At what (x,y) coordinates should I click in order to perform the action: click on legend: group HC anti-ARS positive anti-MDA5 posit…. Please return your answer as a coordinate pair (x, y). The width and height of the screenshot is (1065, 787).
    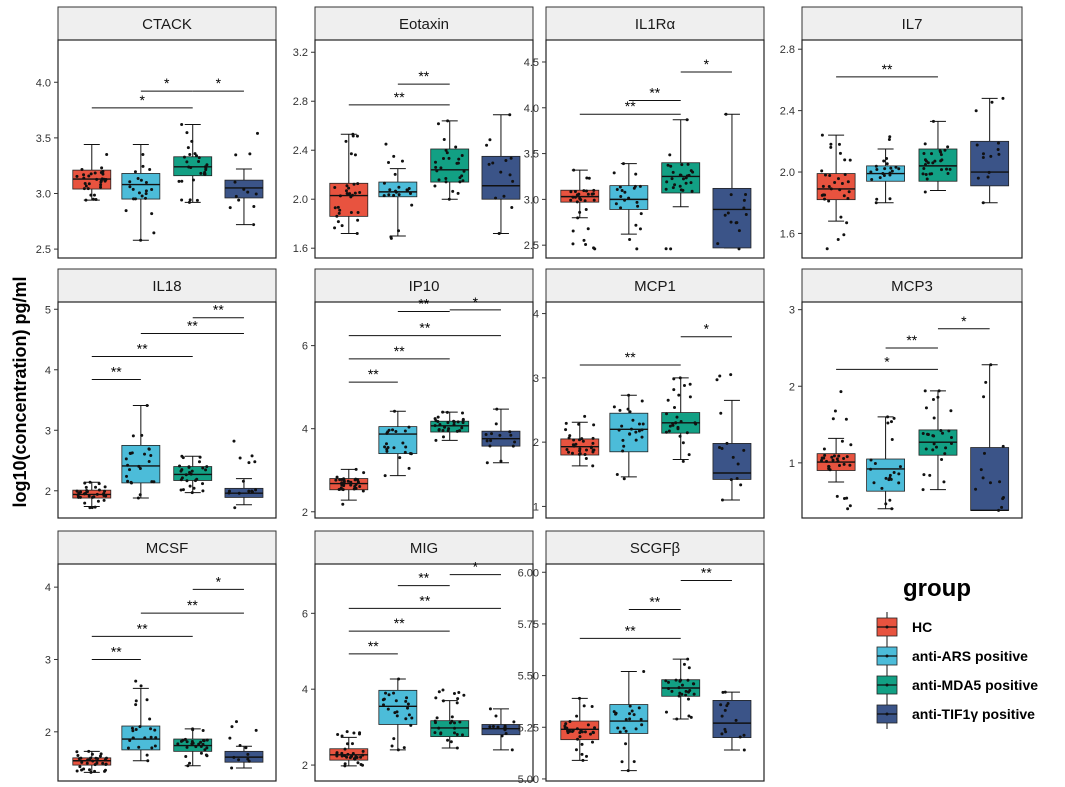
    Looking at the image, I should click on (957, 652).